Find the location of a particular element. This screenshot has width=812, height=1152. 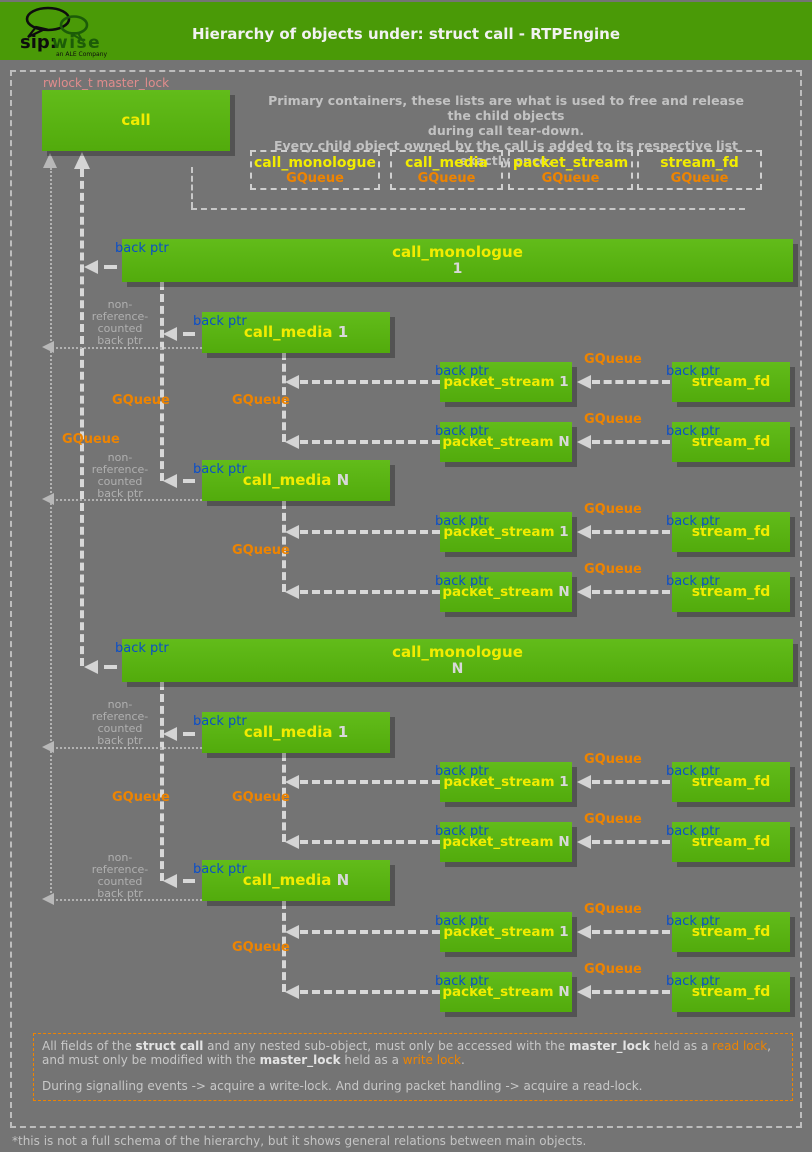

call-box: call is located at coordinates (136, 120).